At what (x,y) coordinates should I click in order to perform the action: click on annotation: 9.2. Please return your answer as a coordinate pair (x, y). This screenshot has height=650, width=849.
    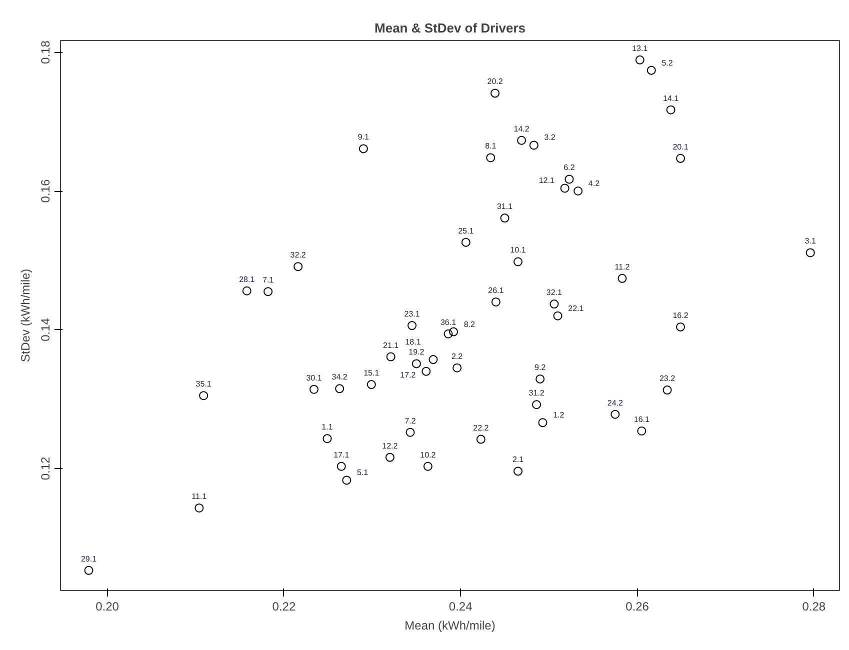
    Looking at the image, I should click on (540, 367).